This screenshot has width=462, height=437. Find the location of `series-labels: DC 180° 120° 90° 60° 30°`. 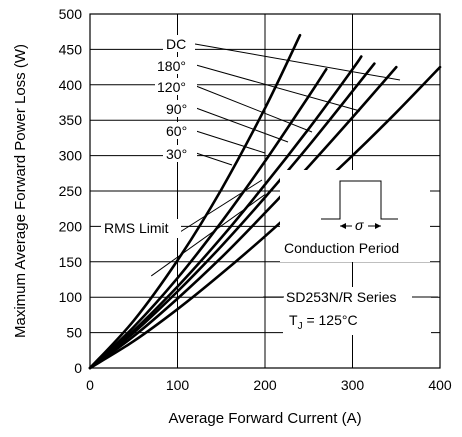

series-labels: DC 180° 120° 90° 60° 30° is located at coordinates (176, 98).